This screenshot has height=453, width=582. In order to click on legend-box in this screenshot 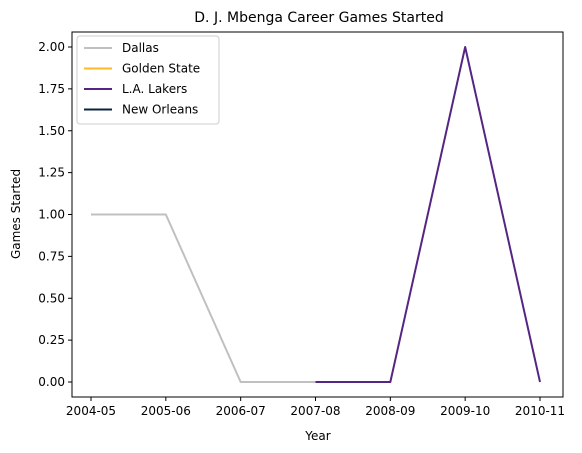, I will do `click(148, 80)`.